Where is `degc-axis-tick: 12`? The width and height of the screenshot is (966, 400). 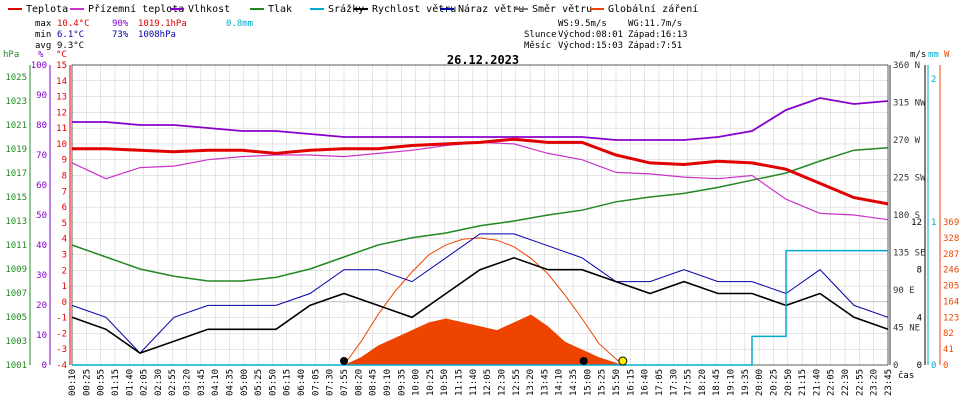
degc-axis-tick: 12 is located at coordinates (61, 113).